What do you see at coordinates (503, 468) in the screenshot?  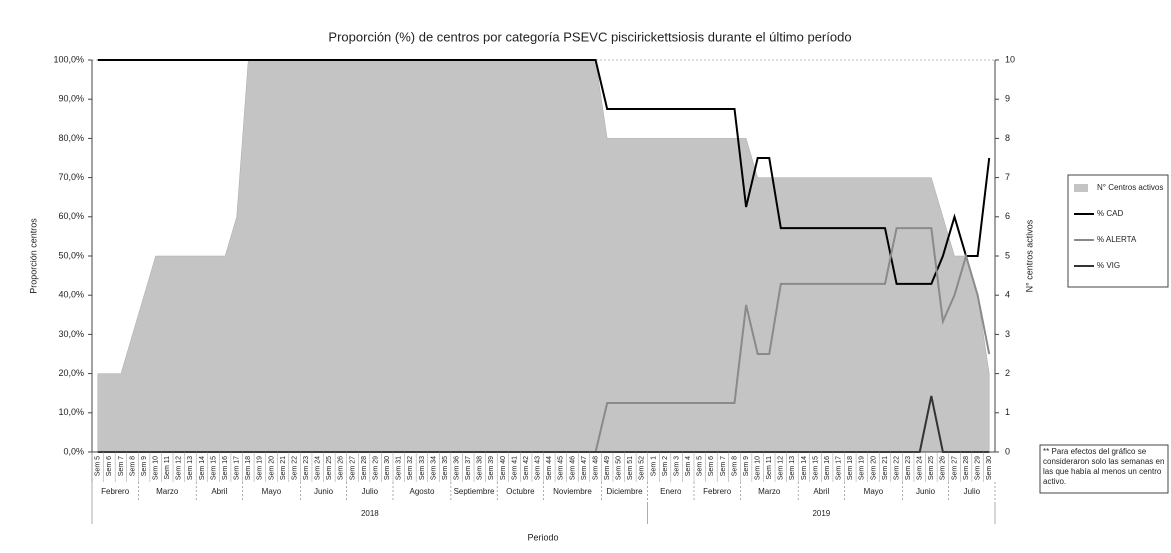 I see `x-tick-label: Sem 40` at bounding box center [503, 468].